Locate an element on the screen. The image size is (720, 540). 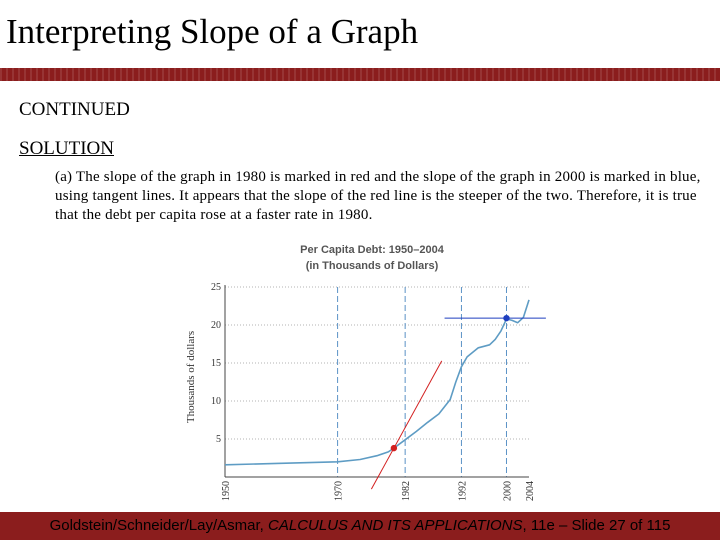
footer-slide-info: , 11e – Slide 27 of 115 is located at coordinates (596, 525).